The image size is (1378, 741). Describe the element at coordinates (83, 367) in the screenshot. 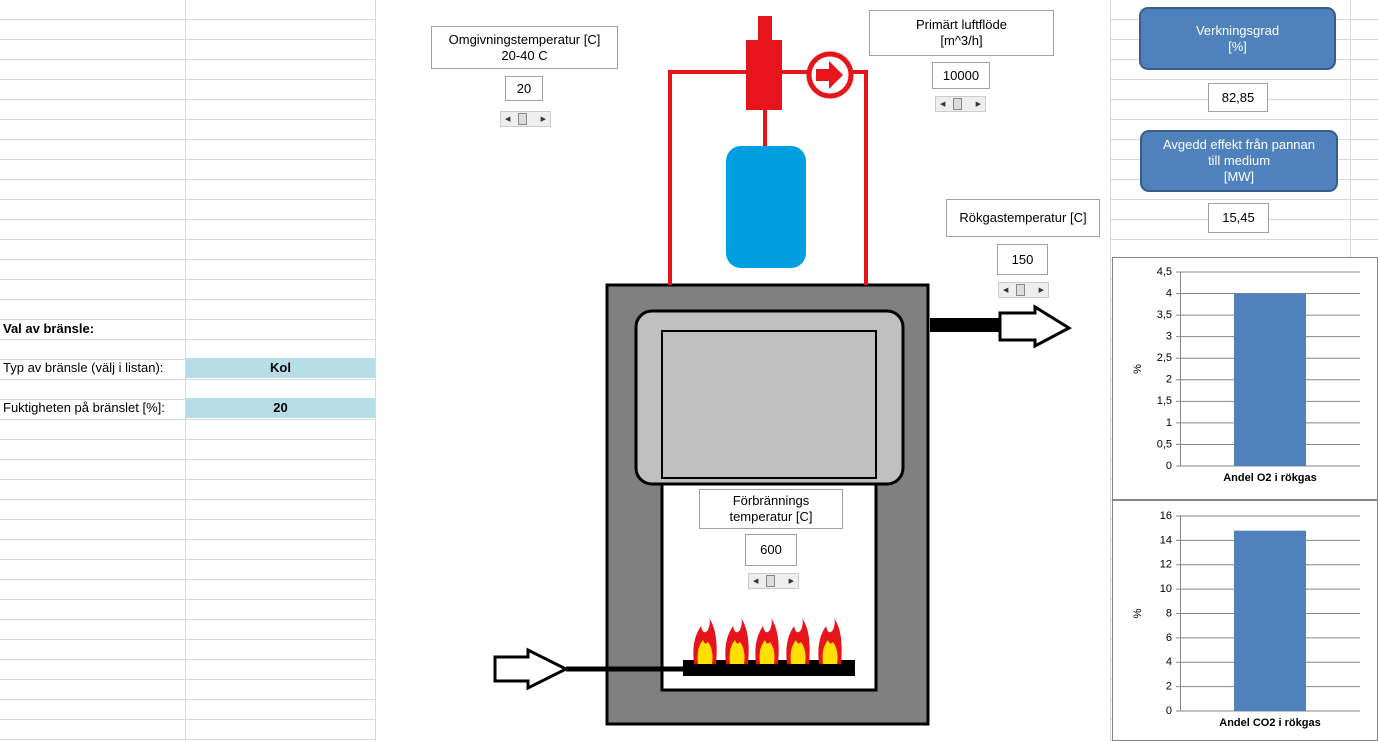

I see `field-label: Typ av bränsle (välj i listan):` at that location.